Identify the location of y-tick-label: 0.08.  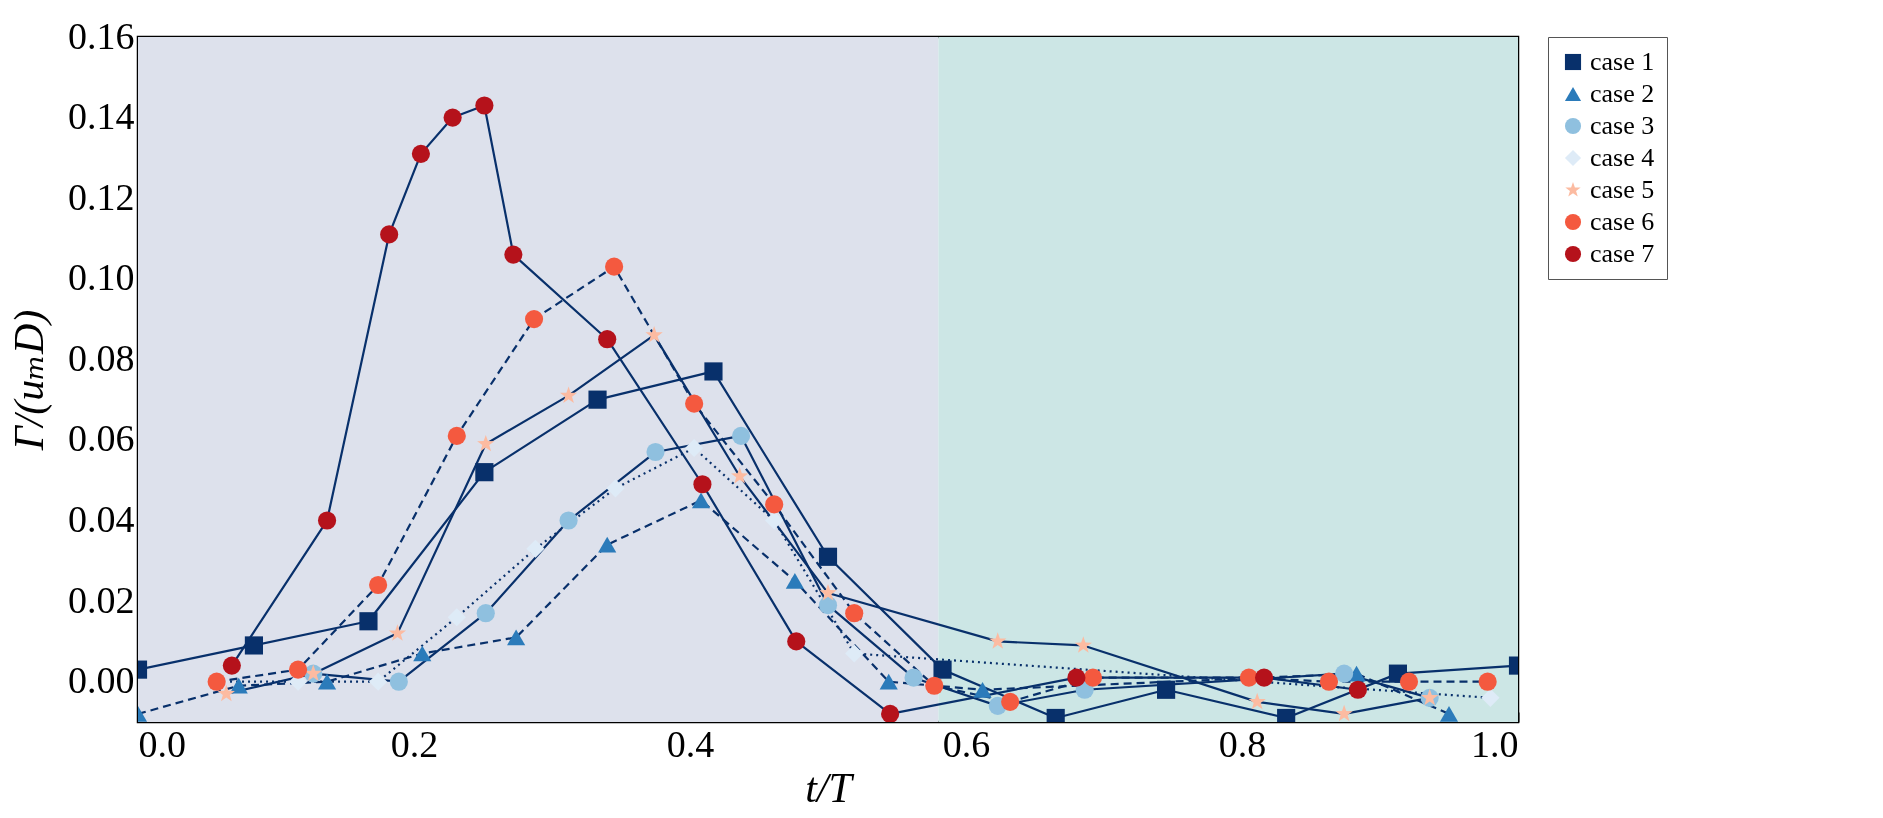
(101, 357).